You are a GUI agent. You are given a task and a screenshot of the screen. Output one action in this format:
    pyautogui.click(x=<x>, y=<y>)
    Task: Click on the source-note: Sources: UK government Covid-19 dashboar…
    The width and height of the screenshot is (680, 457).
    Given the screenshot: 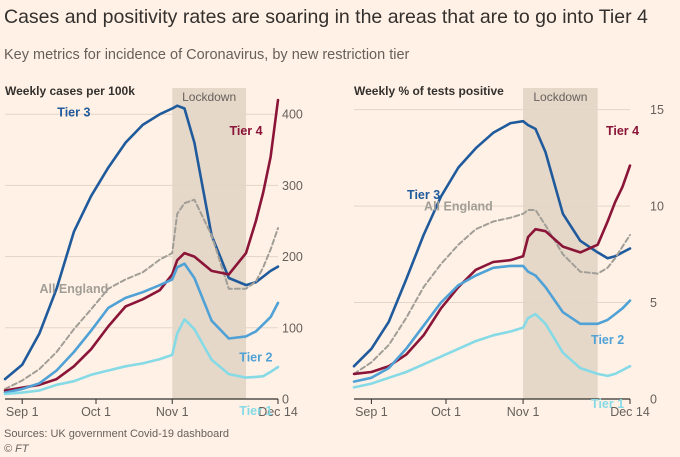 What is the action you would take?
    pyautogui.click(x=117, y=434)
    